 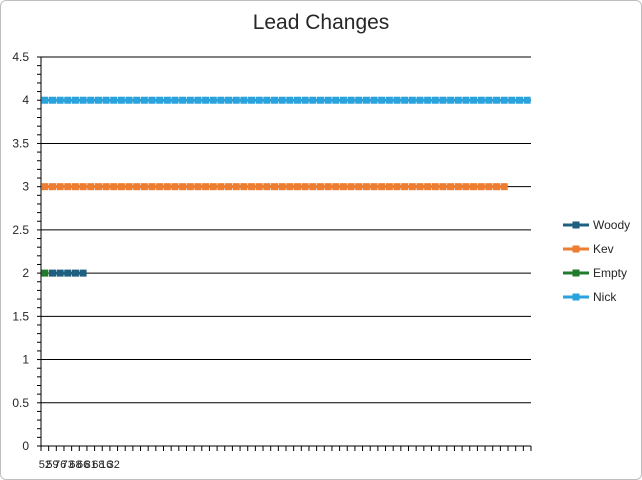 I want to click on legend-entry-nick: Nick, so click(x=605, y=297).